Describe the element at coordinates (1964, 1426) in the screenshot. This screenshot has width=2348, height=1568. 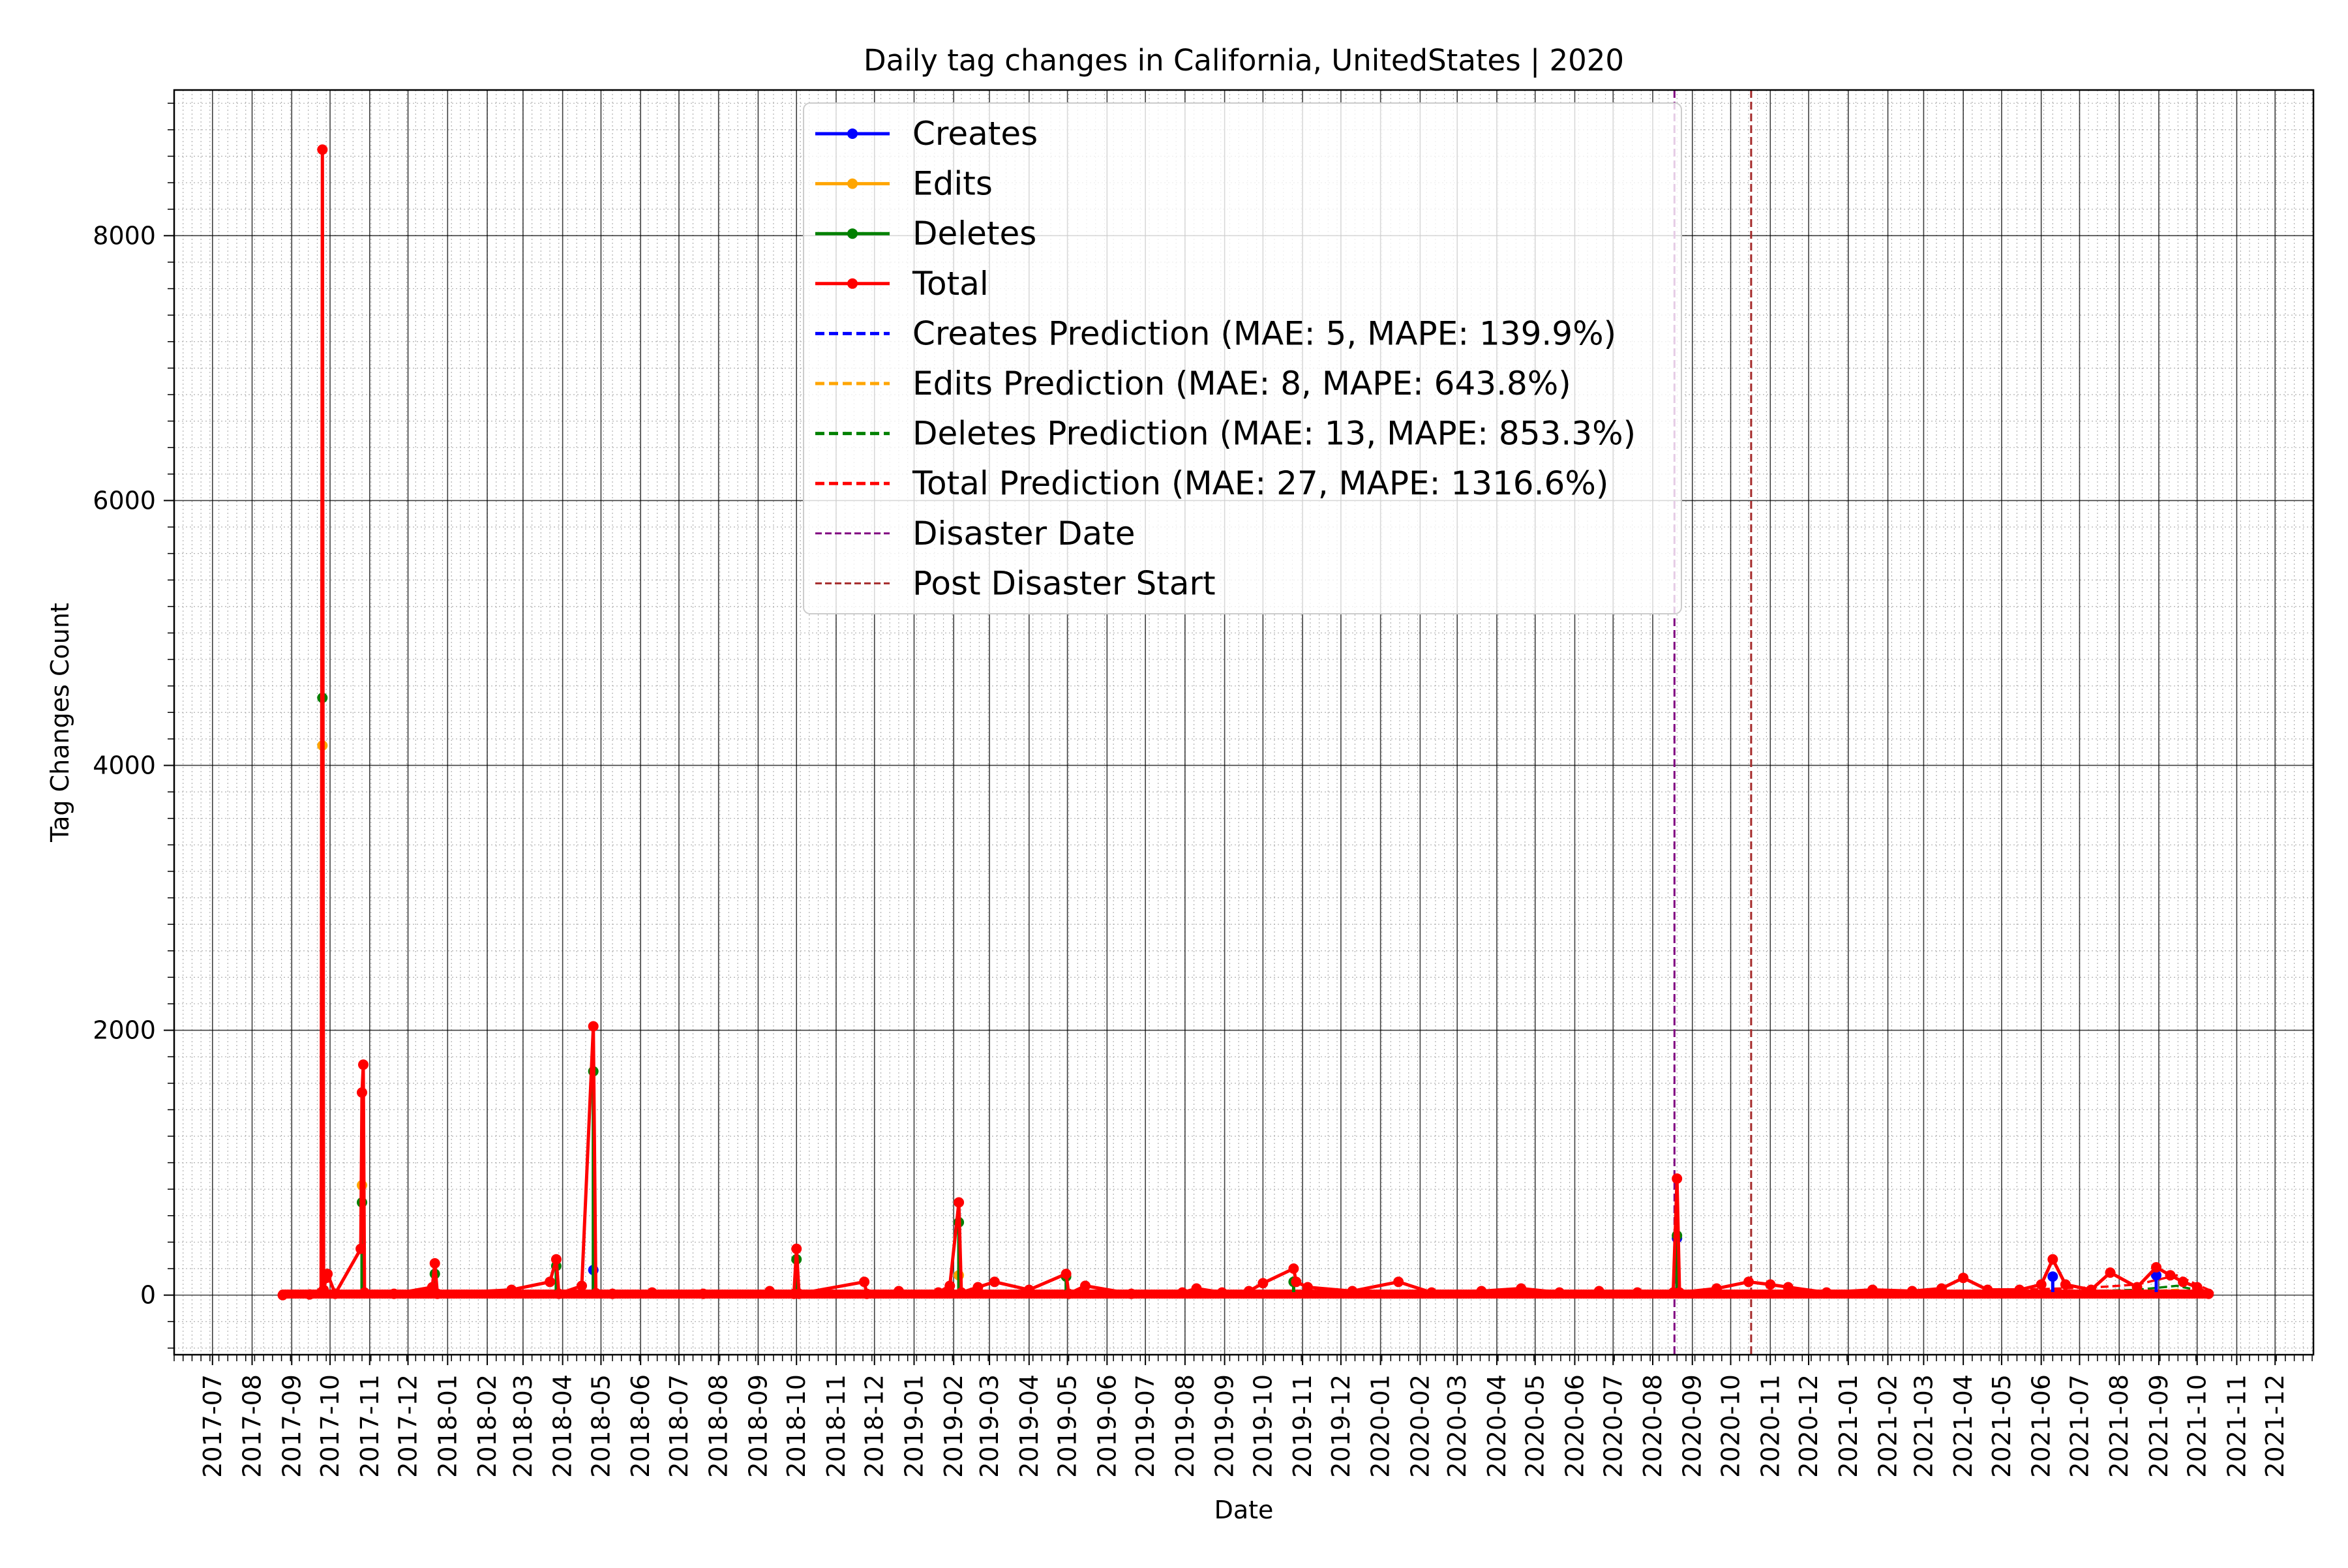
I see `x-tick-label: 2021-04` at that location.